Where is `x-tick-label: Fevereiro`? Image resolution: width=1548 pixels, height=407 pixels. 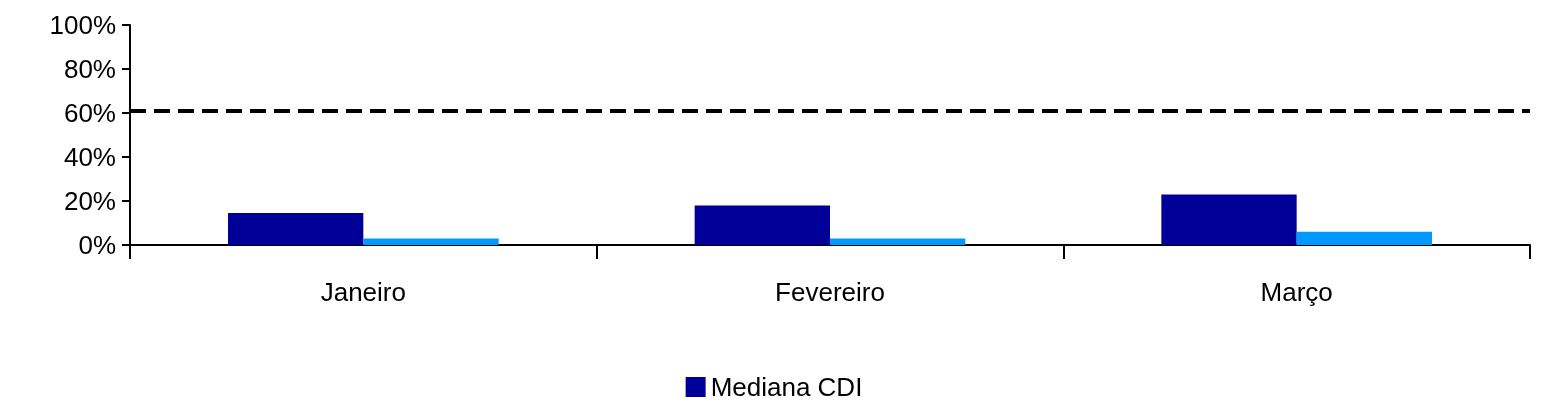
x-tick-label: Fevereiro is located at coordinates (830, 292).